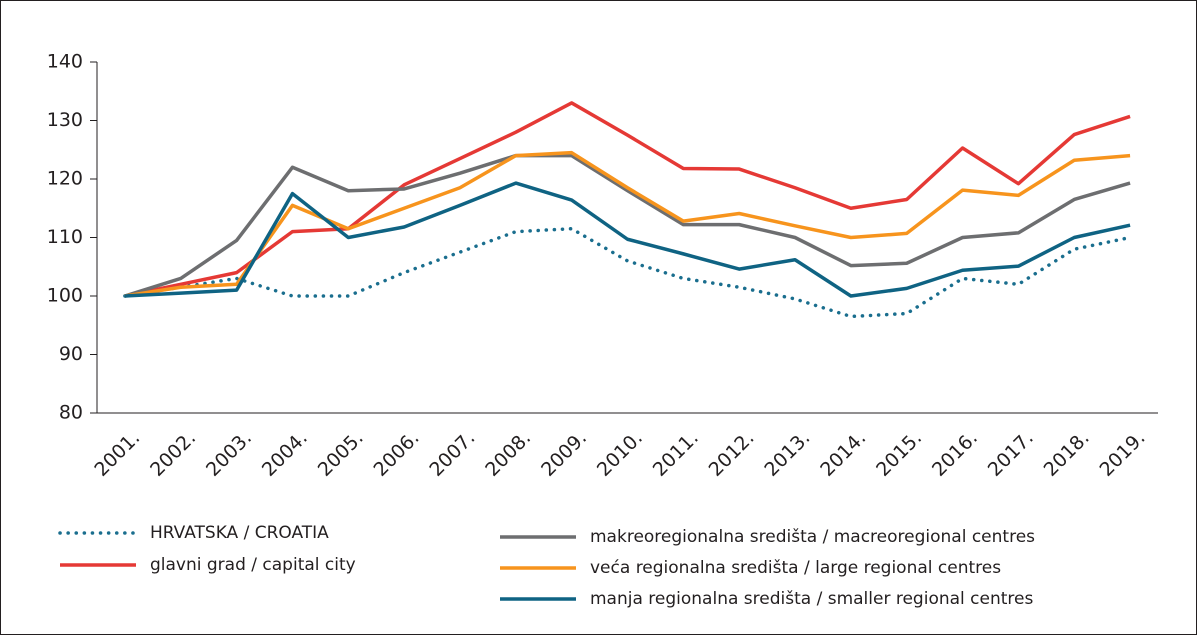 The image size is (1197, 635). I want to click on x-tick-label: 2008., so click(508, 454).